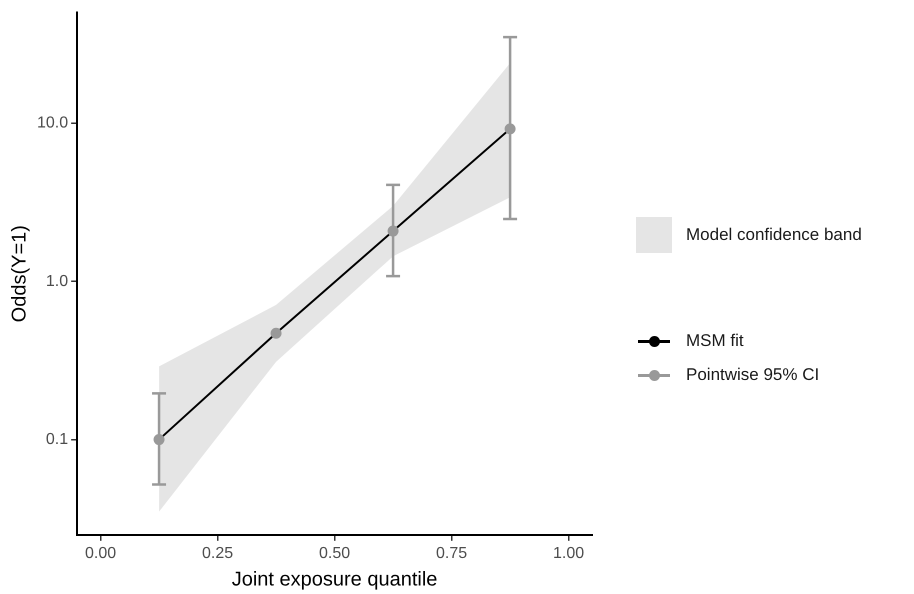  I want to click on x-tick-label: 0.50, so click(334, 553).